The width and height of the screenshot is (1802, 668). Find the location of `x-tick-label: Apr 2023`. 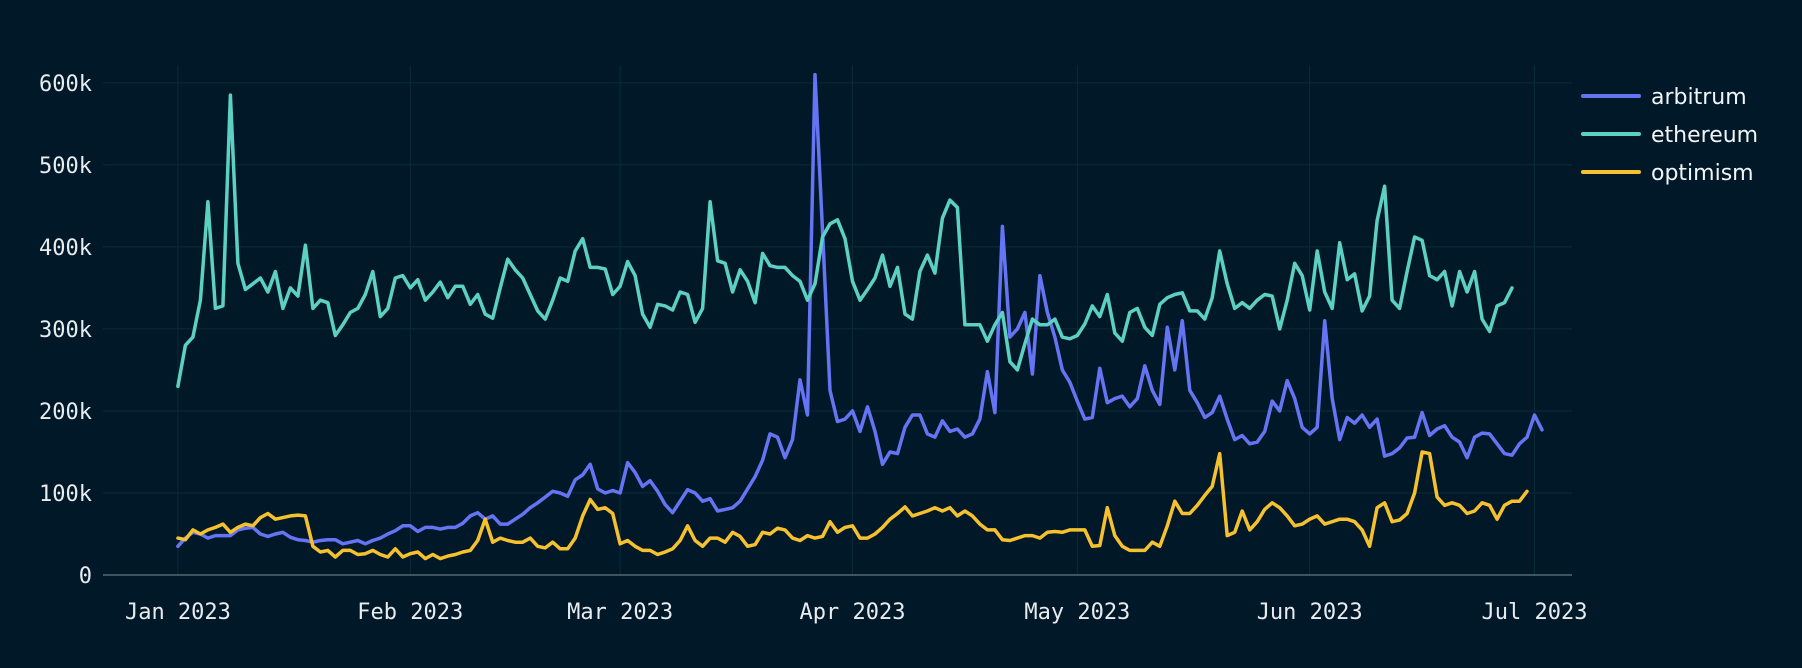

x-tick-label: Apr 2023 is located at coordinates (853, 612).